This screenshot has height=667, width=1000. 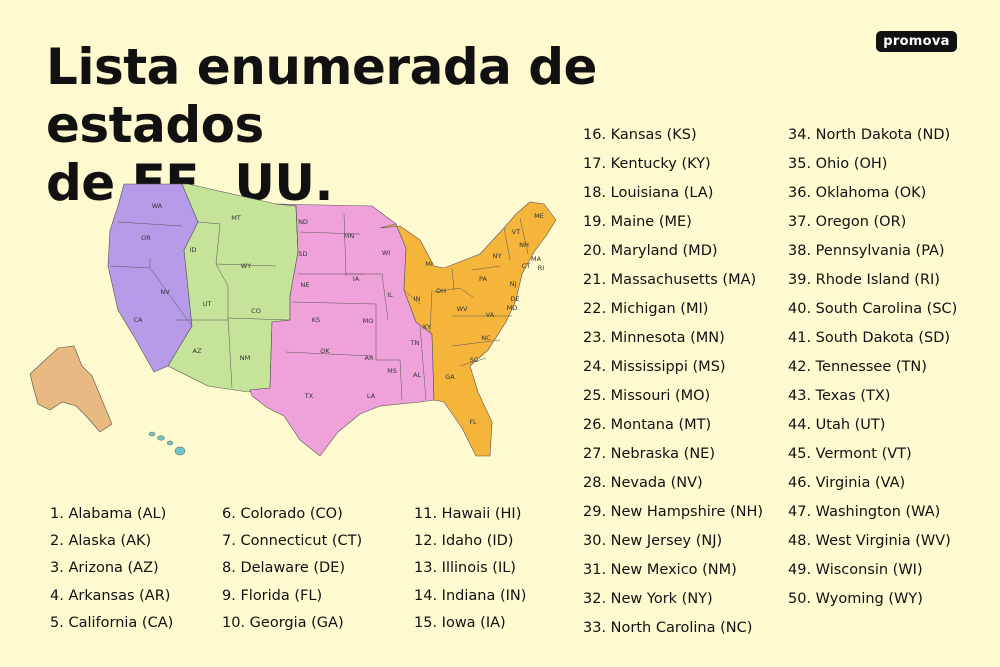 What do you see at coordinates (112, 622) in the screenshot?
I see `state-list-item: 5. California (CA)` at bounding box center [112, 622].